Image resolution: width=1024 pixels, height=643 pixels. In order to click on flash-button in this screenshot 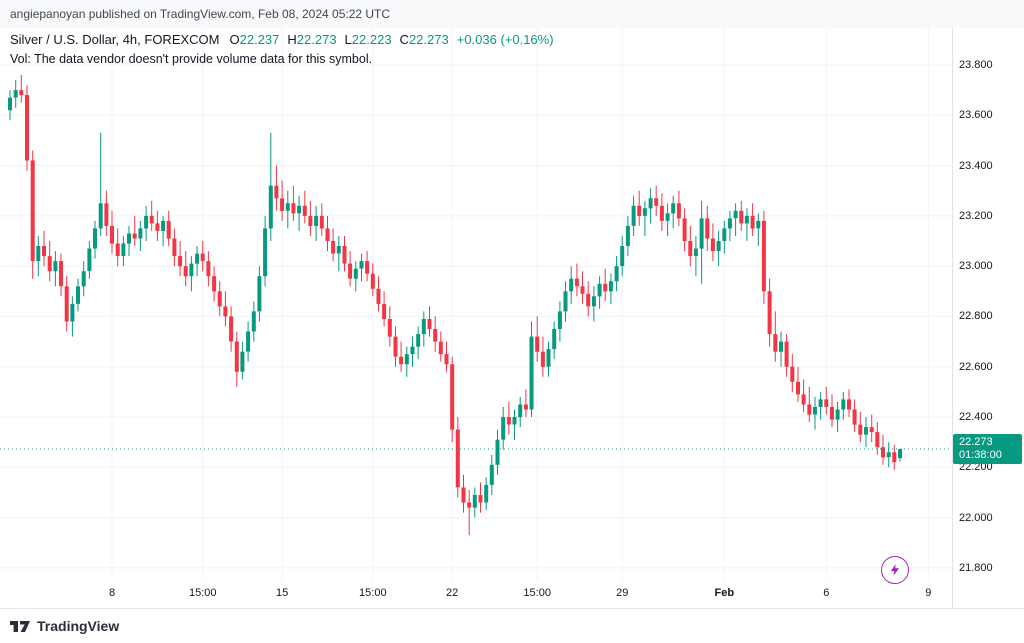, I will do `click(895, 570)`.